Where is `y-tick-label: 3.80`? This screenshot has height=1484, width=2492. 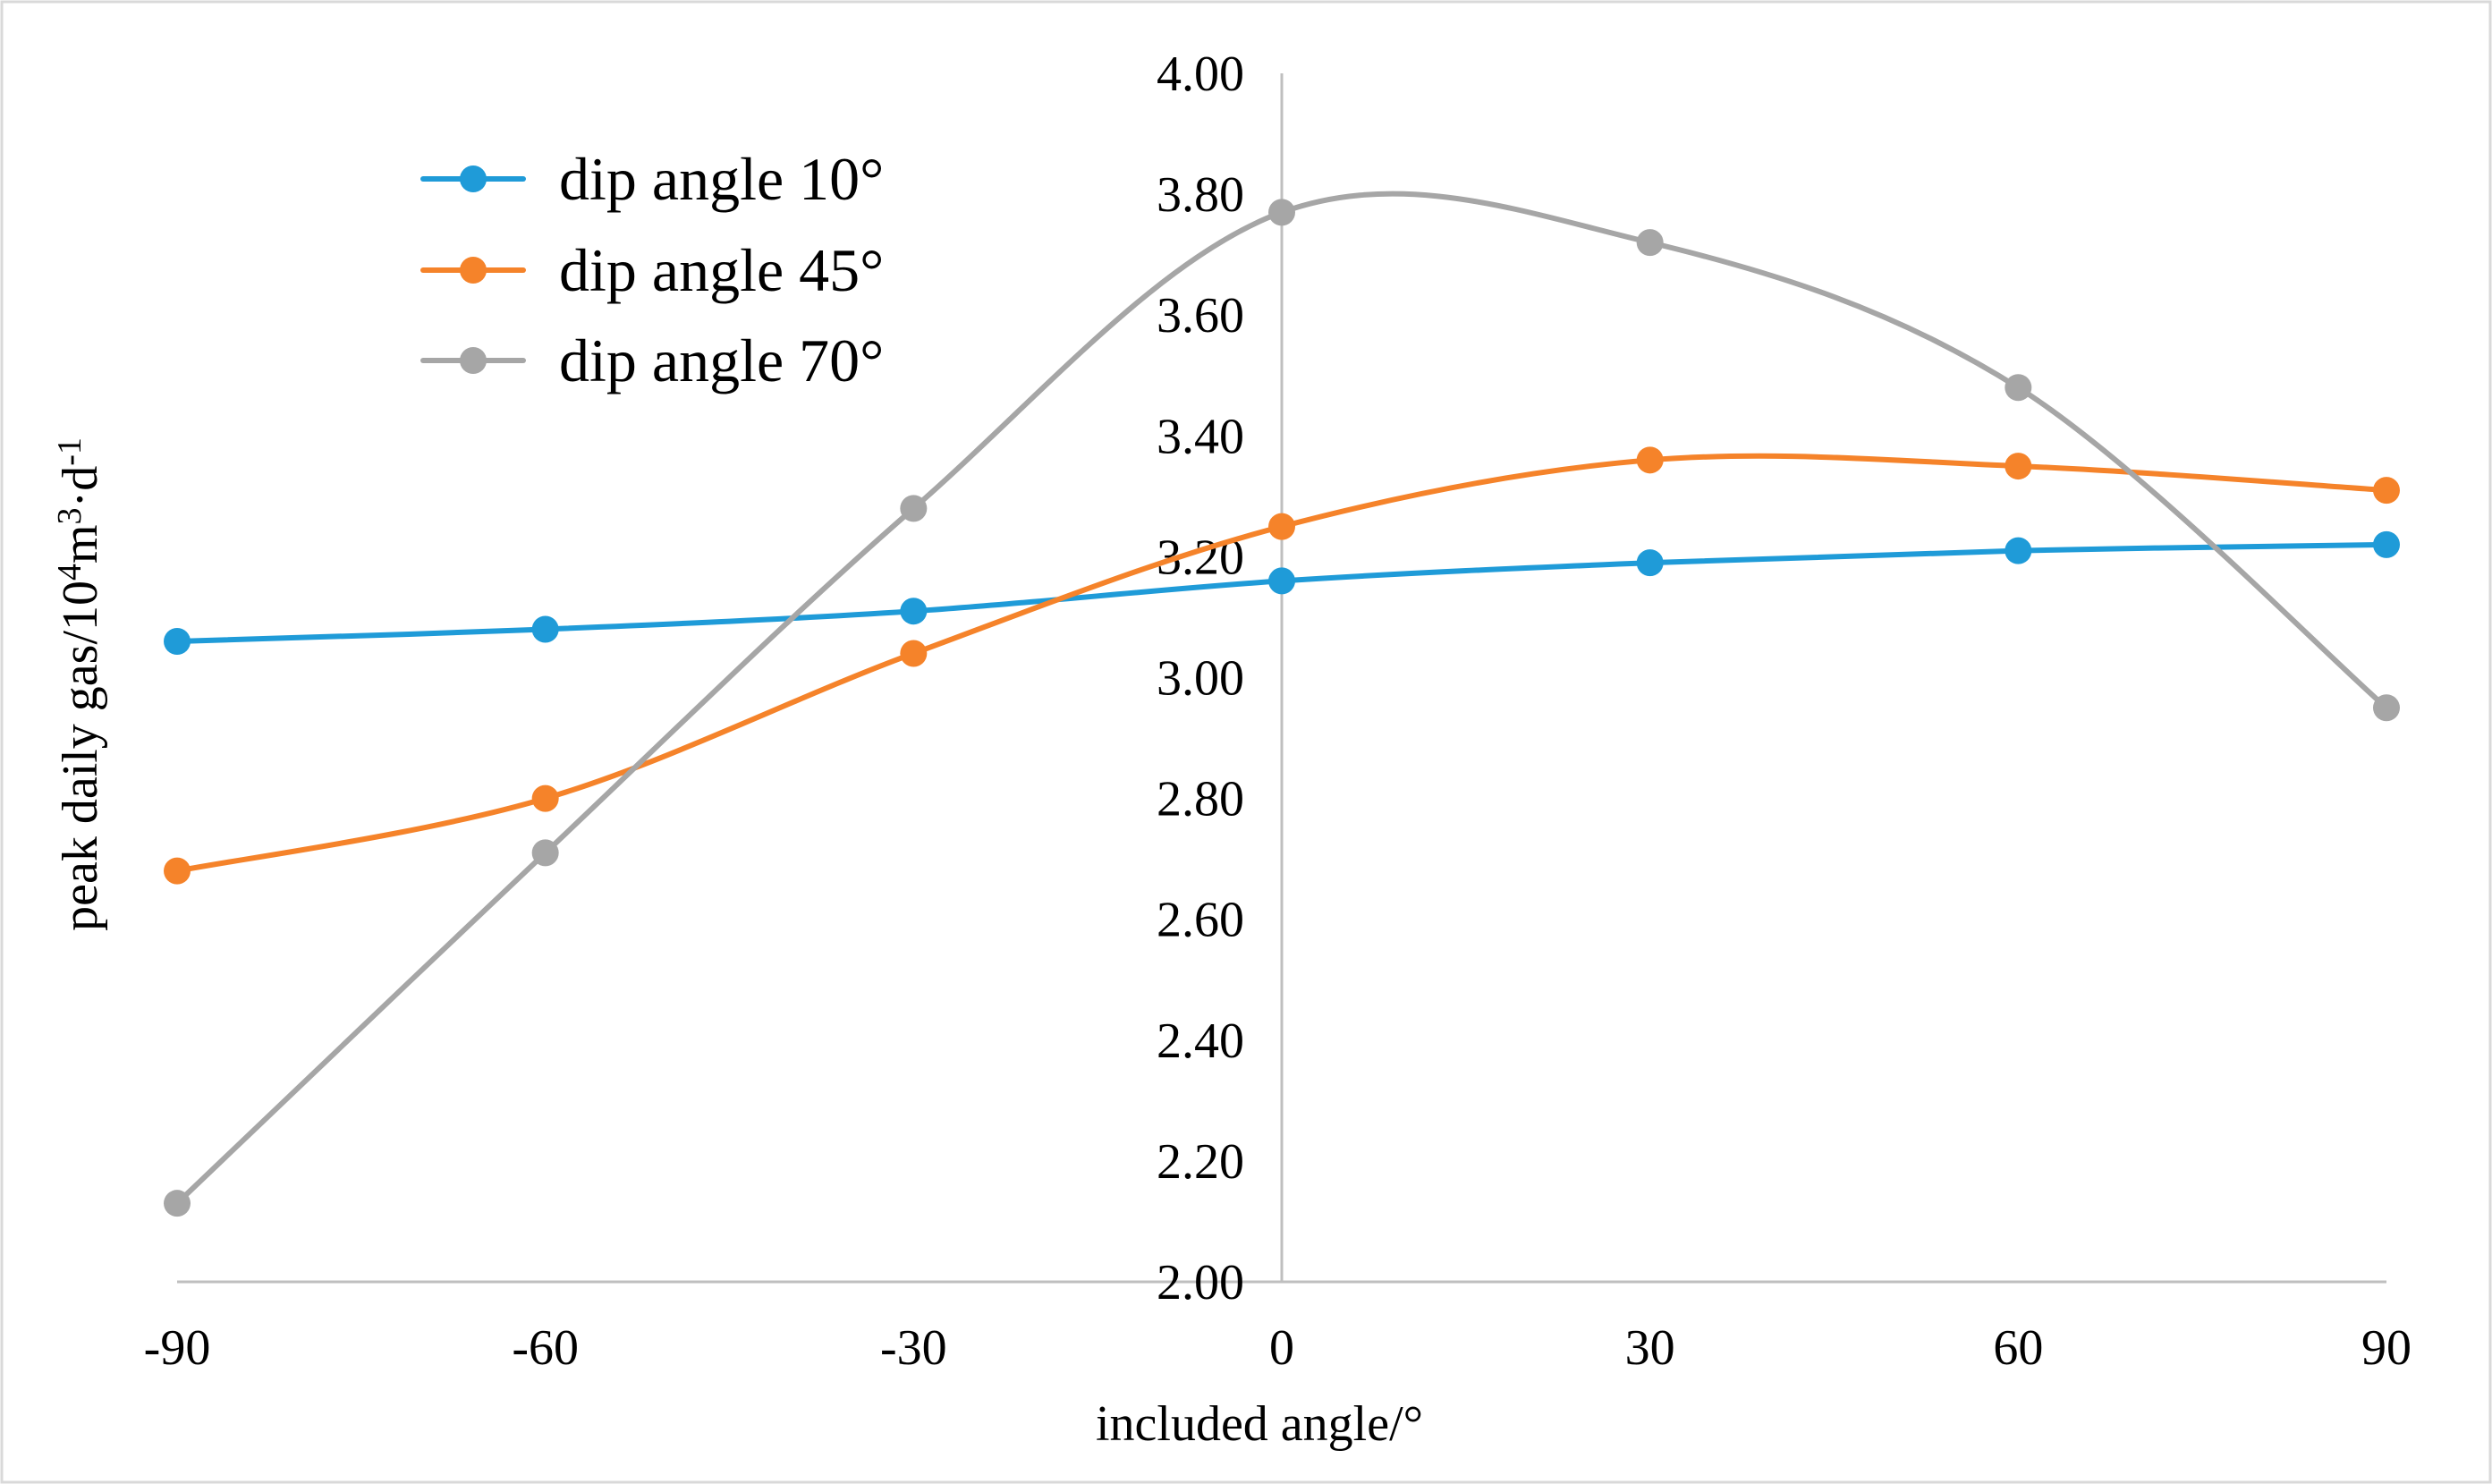 y-tick-label: 3.80 is located at coordinates (1200, 195).